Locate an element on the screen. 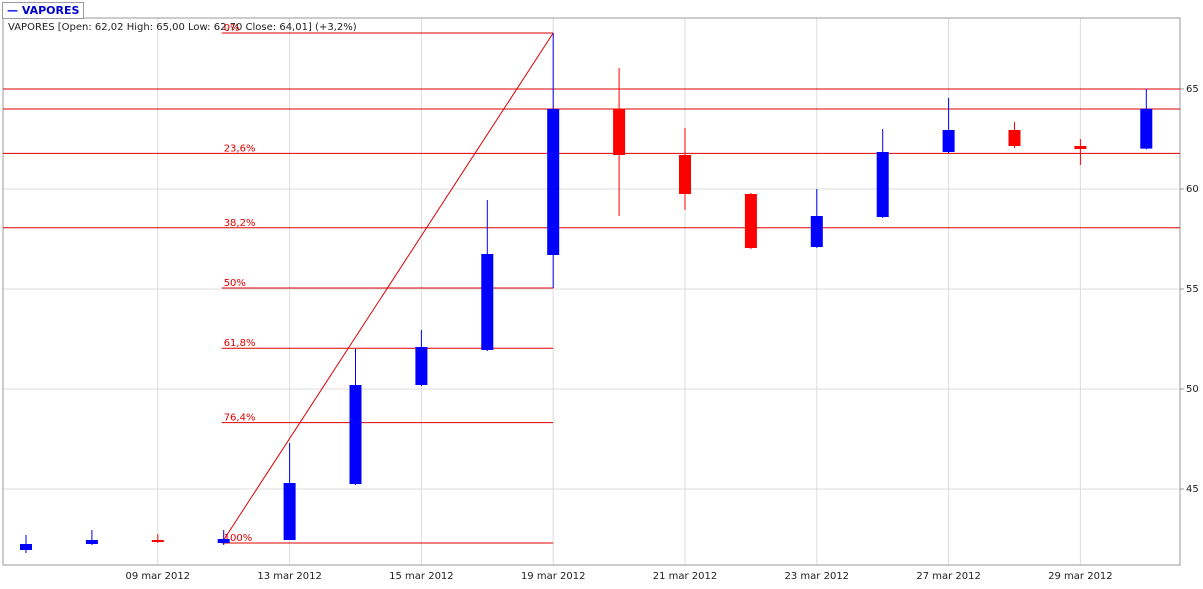 This screenshot has width=1203, height=589. y-tick-label: 50 is located at coordinates (1192, 389).